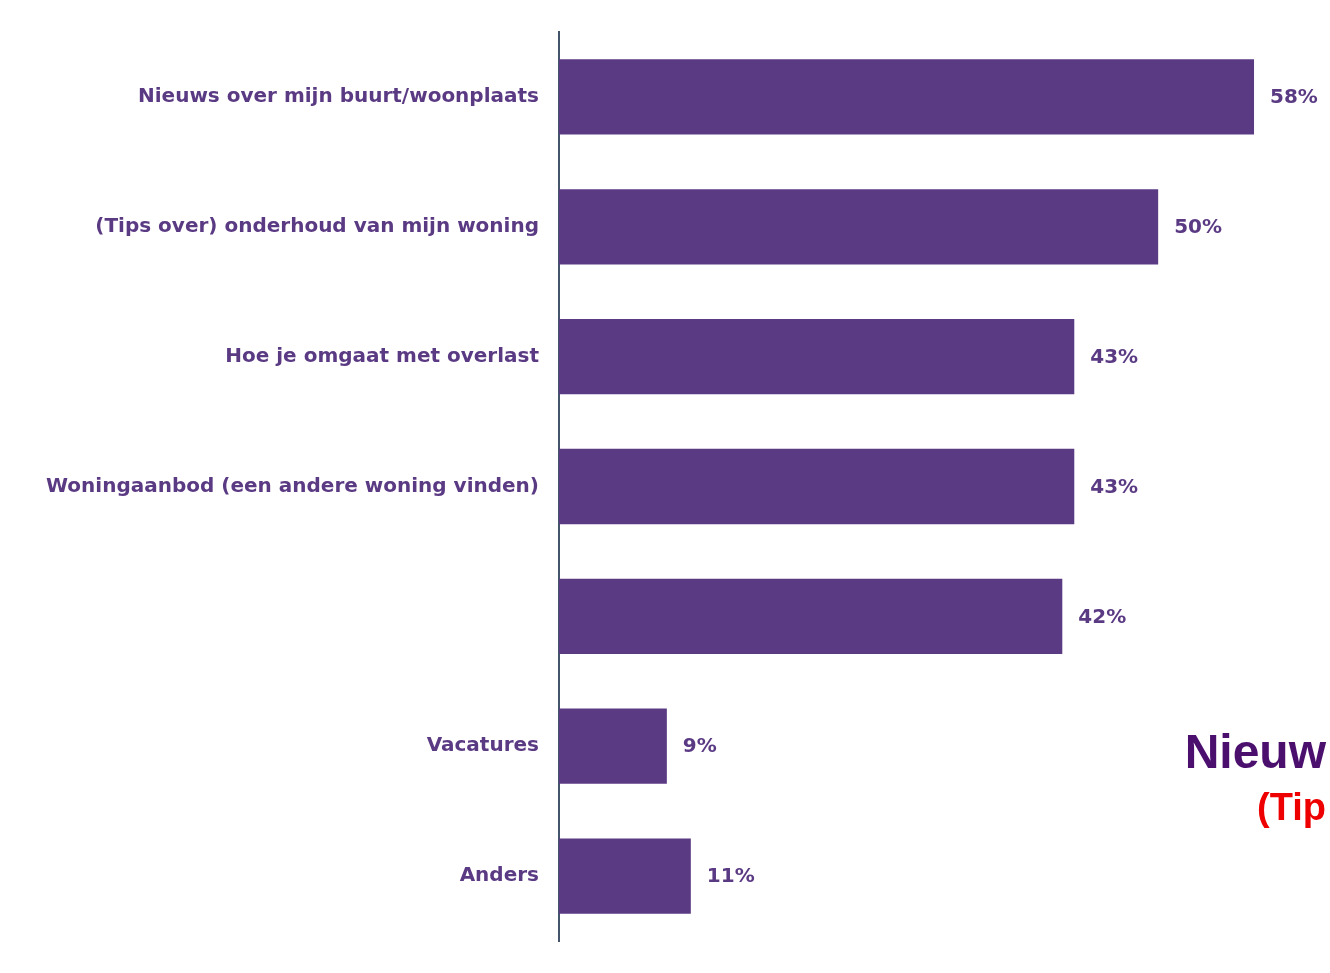 This screenshot has width=1330, height=973. What do you see at coordinates (292, 484) in the screenshot?
I see `y-tick-label: Woningaanbod (een andere woning vinden)` at bounding box center [292, 484].